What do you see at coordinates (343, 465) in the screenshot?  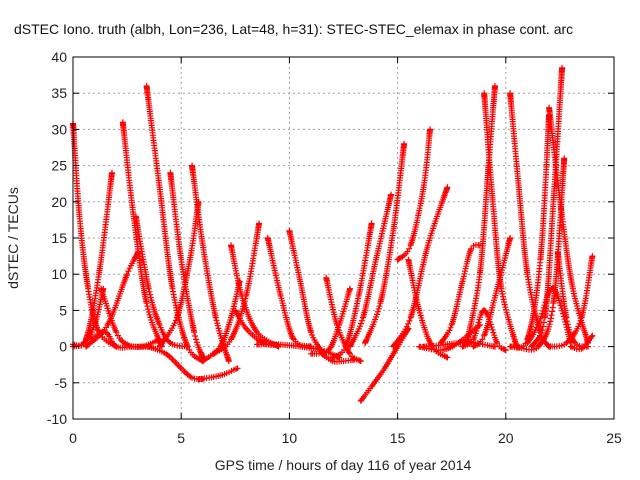 I see `x-axis-label: GPS time / hours of day 116 of year 2014` at bounding box center [343, 465].